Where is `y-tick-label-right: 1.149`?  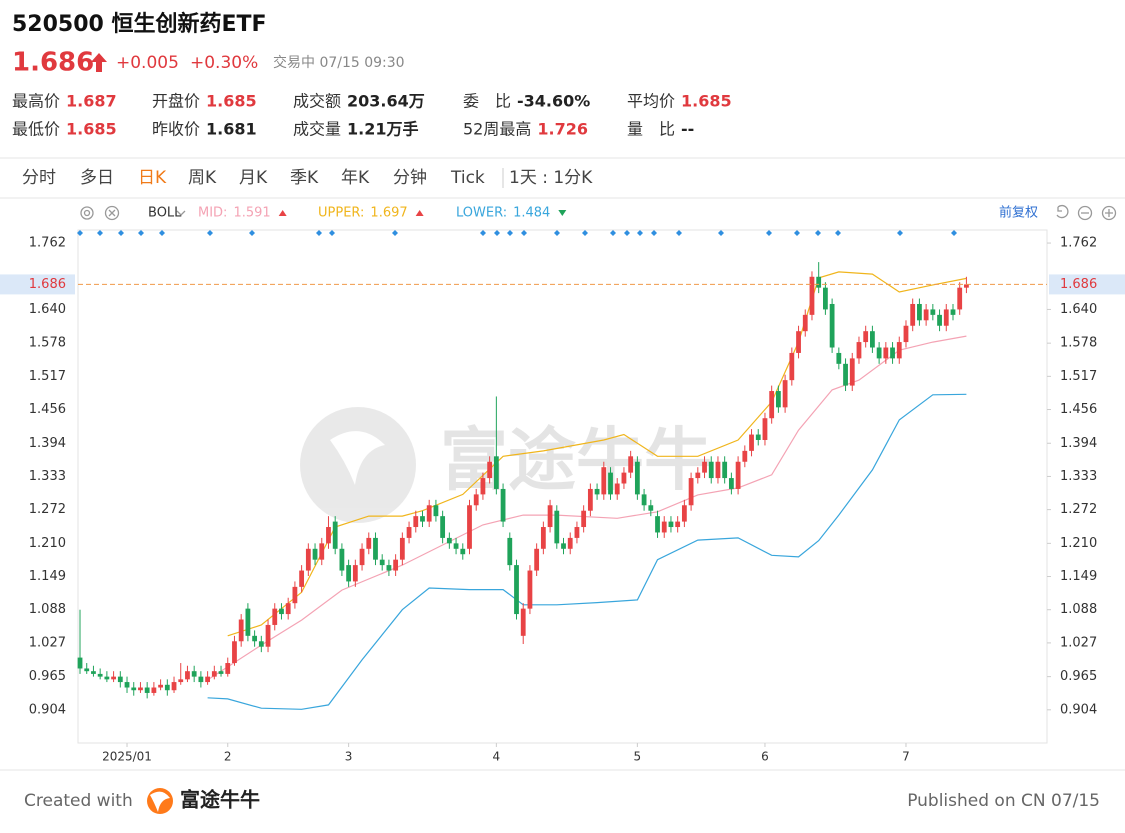
y-tick-label-right: 1.149 is located at coordinates (1078, 576).